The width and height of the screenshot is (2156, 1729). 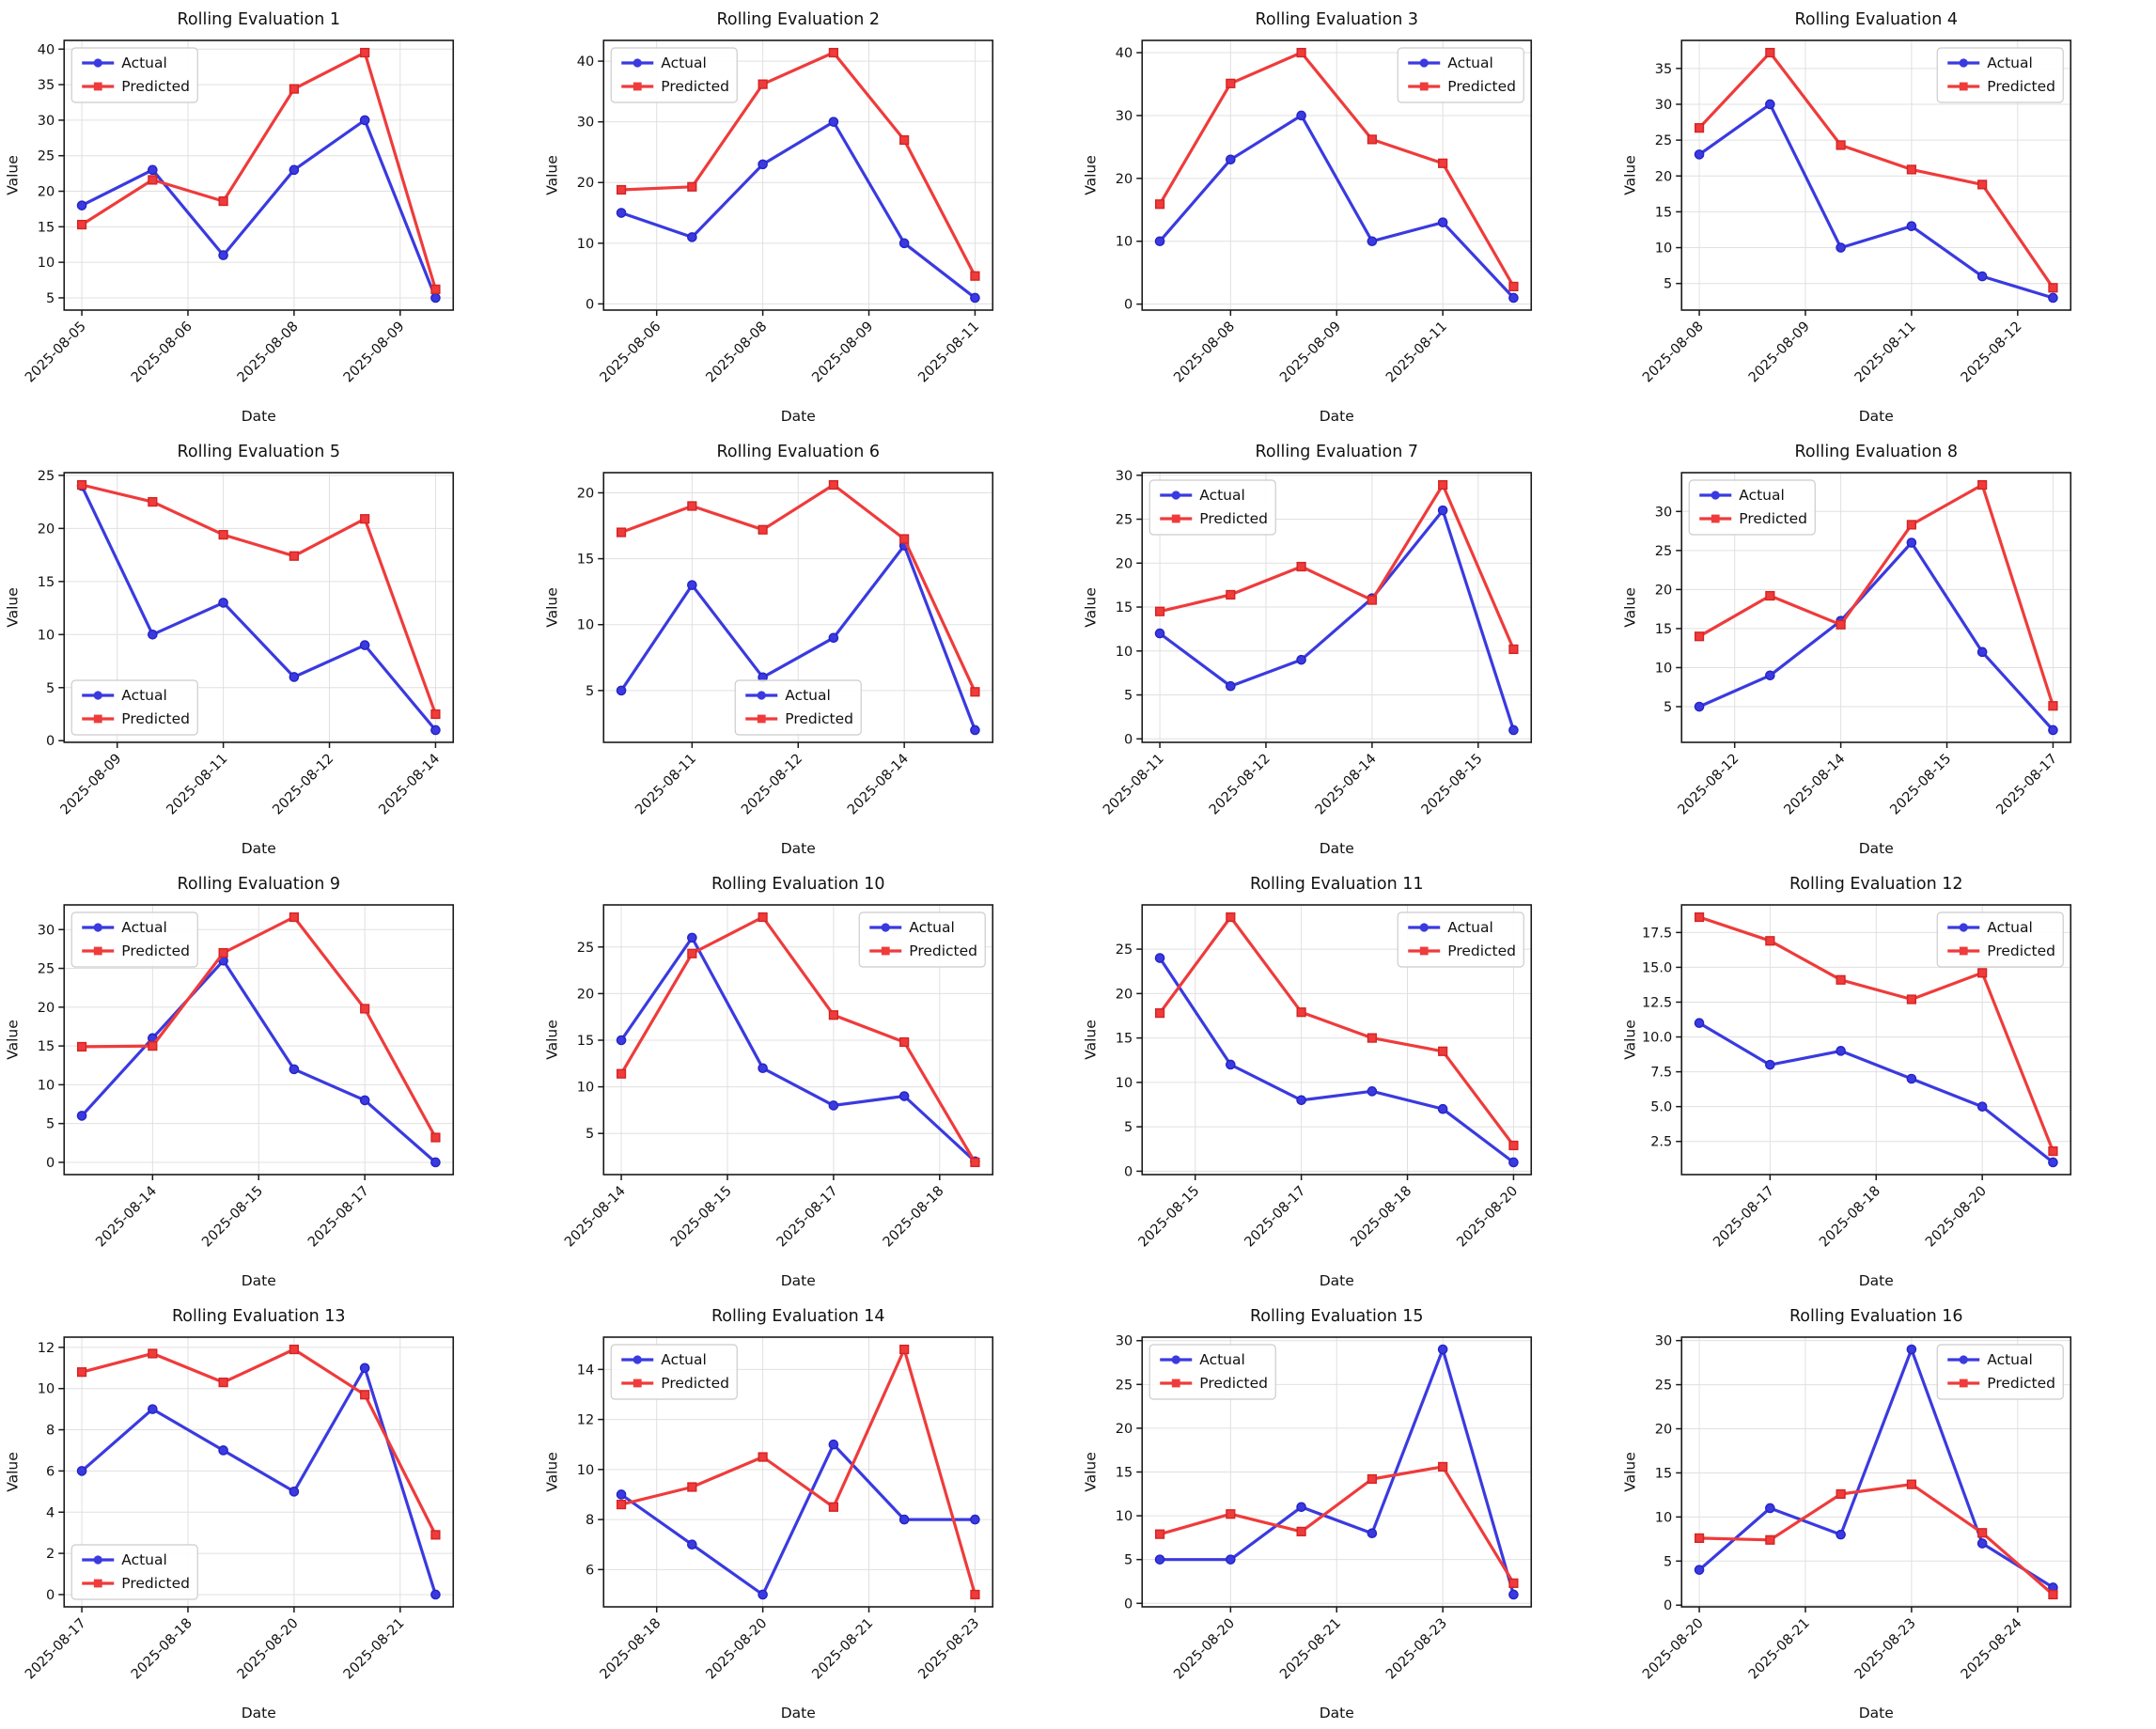 I want to click on x-tick-label: 2025-08-14, so click(x=879, y=785).